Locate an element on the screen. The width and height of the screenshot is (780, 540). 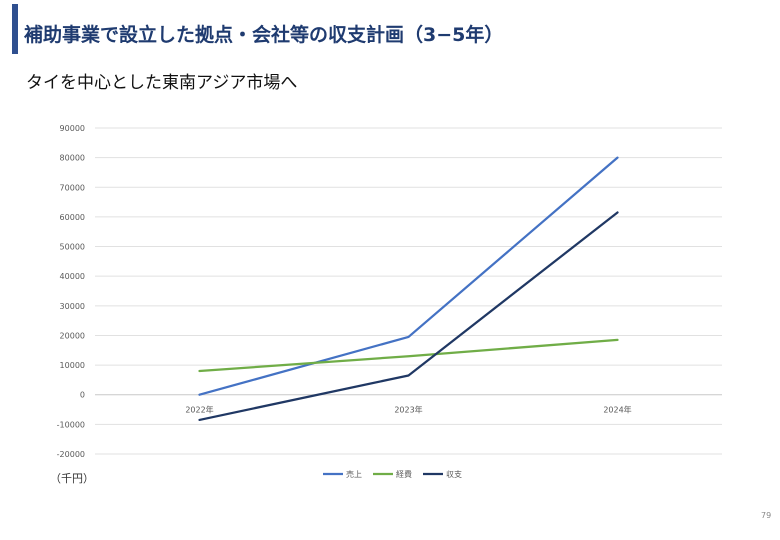
page-number: 79 is located at coordinates (766, 515).